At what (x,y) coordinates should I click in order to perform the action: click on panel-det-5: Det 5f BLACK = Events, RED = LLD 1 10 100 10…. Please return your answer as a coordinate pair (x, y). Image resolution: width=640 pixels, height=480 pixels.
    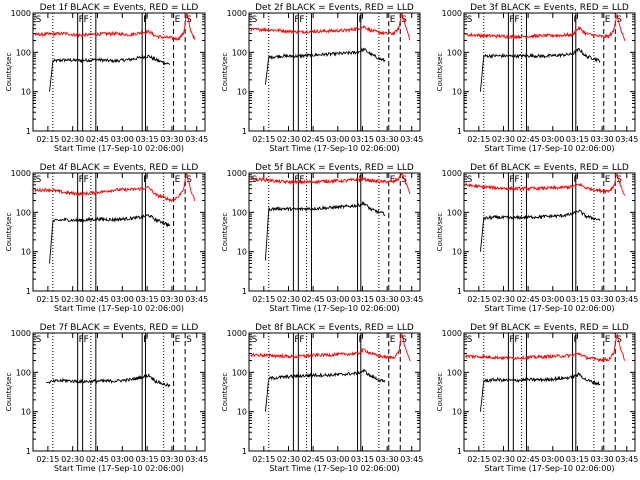
    Looking at the image, I should click on (322, 238).